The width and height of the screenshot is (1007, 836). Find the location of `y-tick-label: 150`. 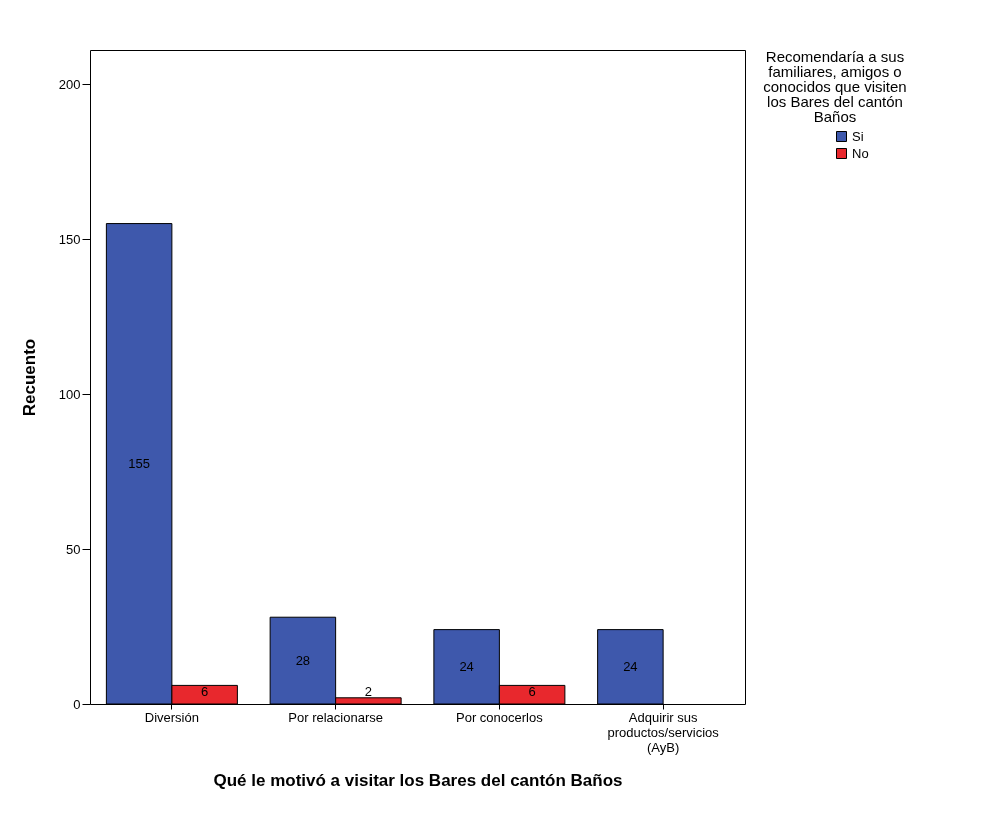

y-tick-label: 150 is located at coordinates (69, 239).